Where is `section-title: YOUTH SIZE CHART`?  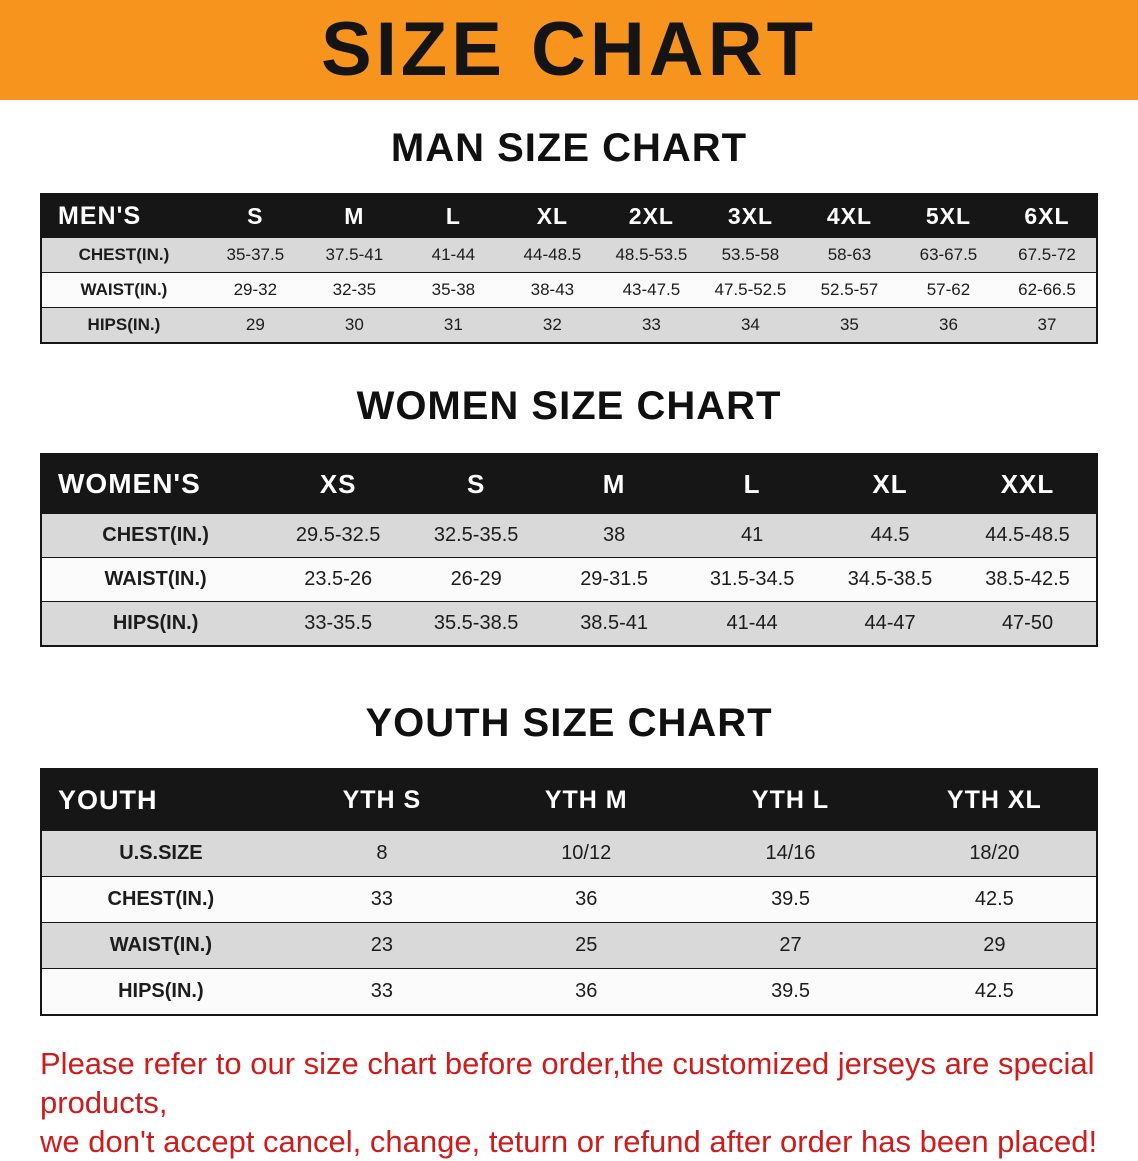 section-title: YOUTH SIZE CHART is located at coordinates (569, 723).